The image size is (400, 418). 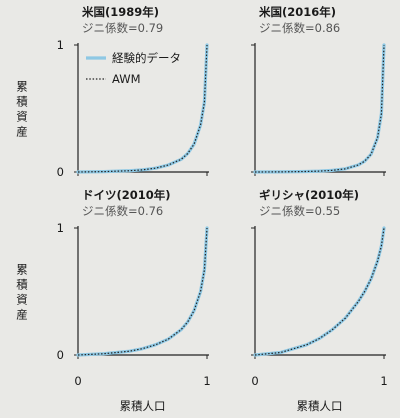 I want to click on panel-4-series-awm, so click(x=319, y=291).